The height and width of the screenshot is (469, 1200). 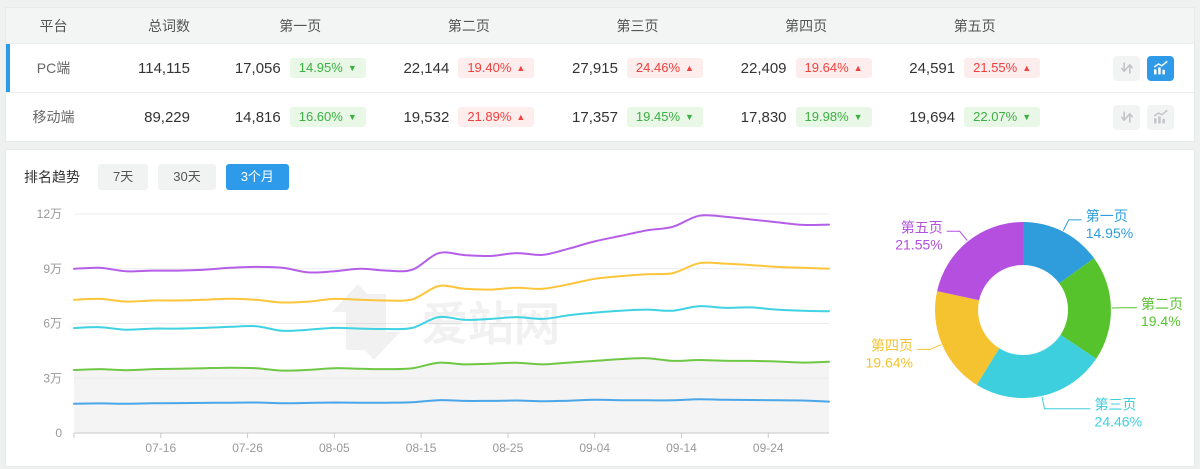 I want to click on section-title: 排名趋势, so click(x=52, y=176).